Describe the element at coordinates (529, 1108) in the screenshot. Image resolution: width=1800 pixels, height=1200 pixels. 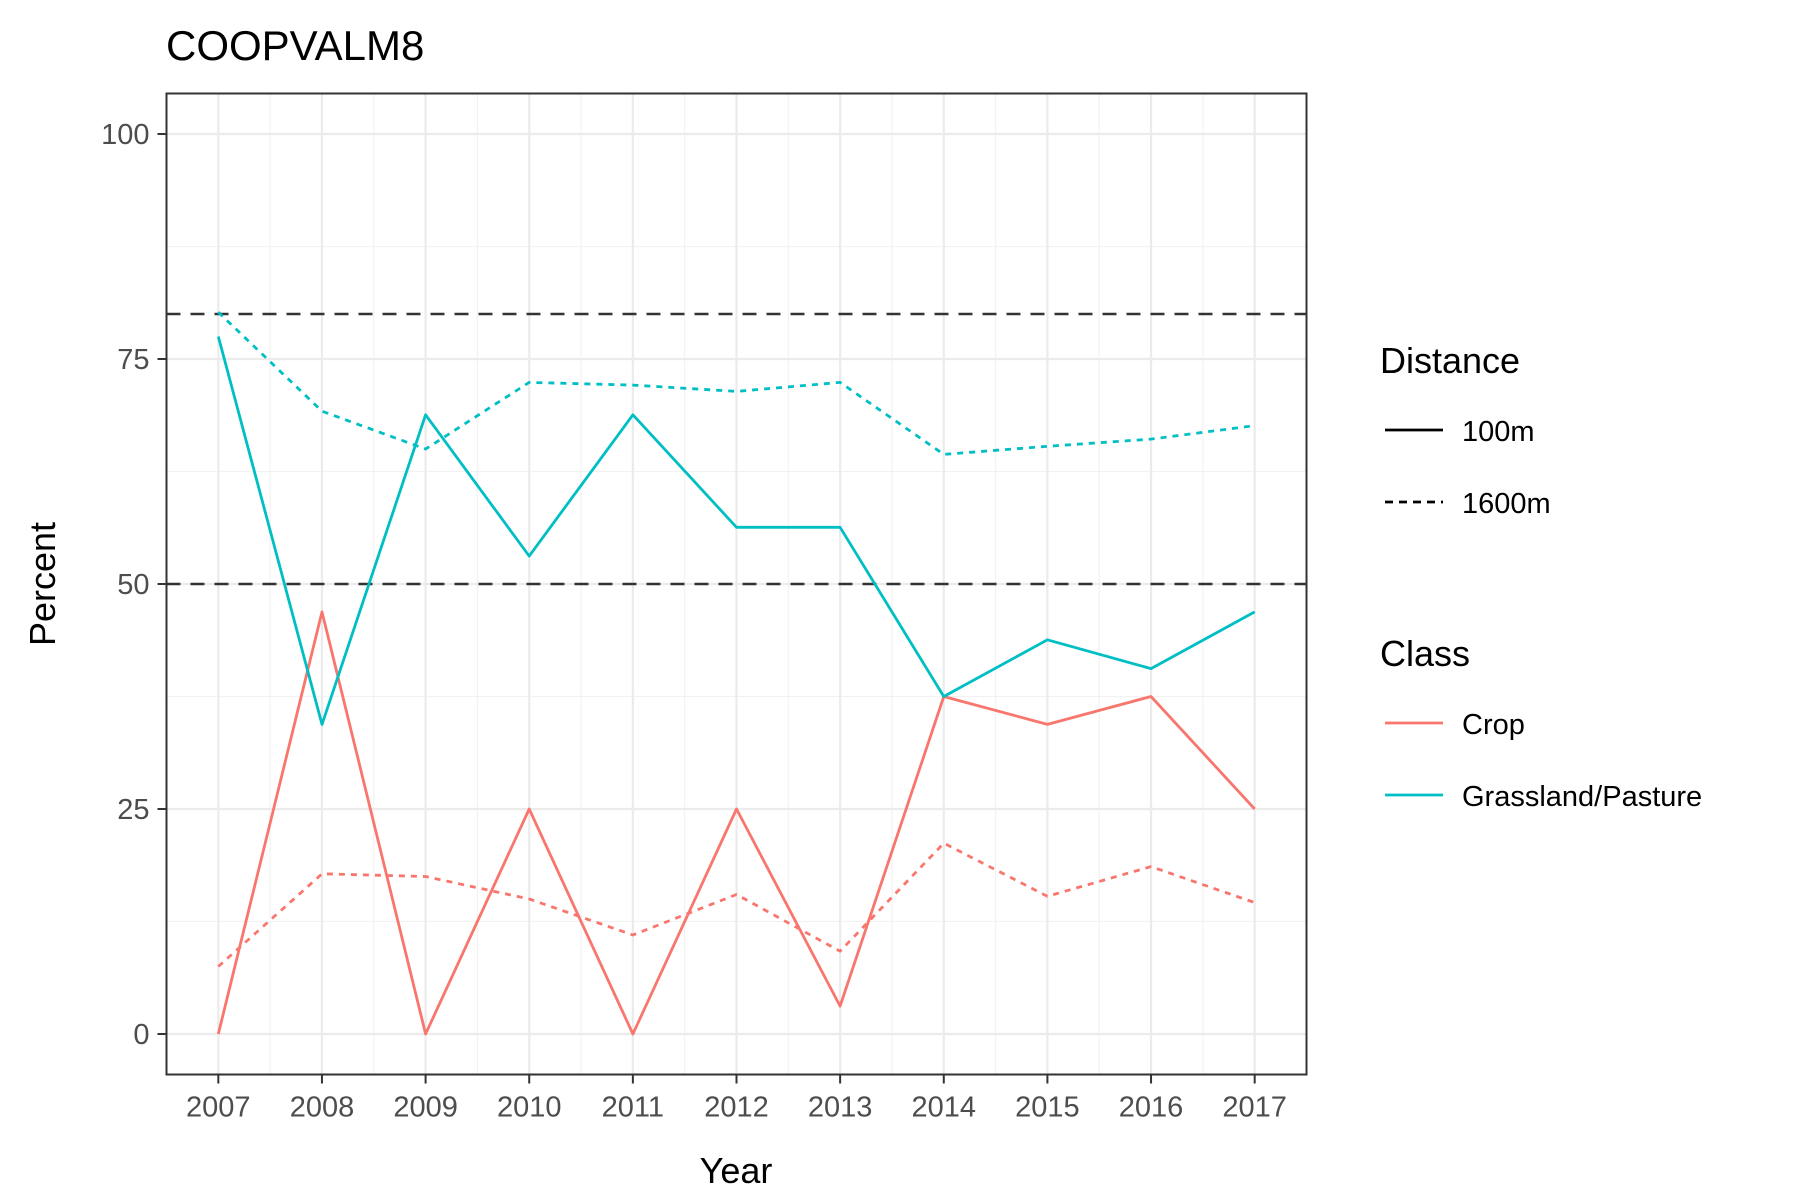
I see `x-tick-label: 2010` at that location.